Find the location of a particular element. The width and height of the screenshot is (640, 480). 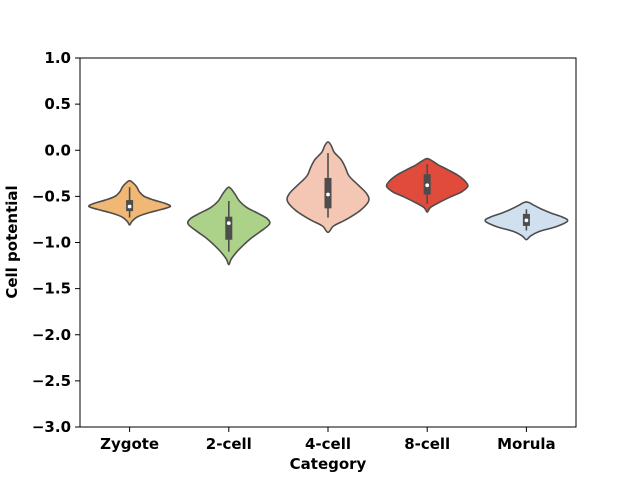

y-tick-label: 1.0 is located at coordinates (57, 58).